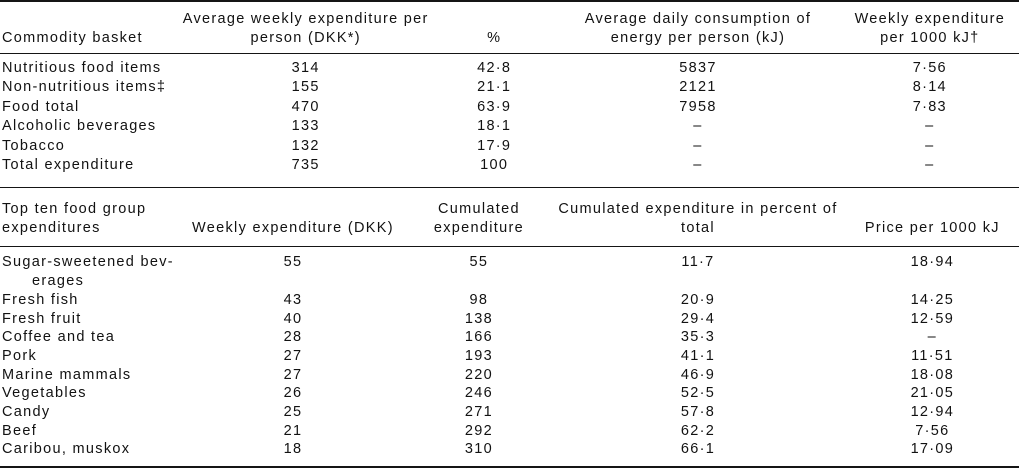  Describe the element at coordinates (42, 318) in the screenshot. I see `row-label: Fresh fruit` at that location.